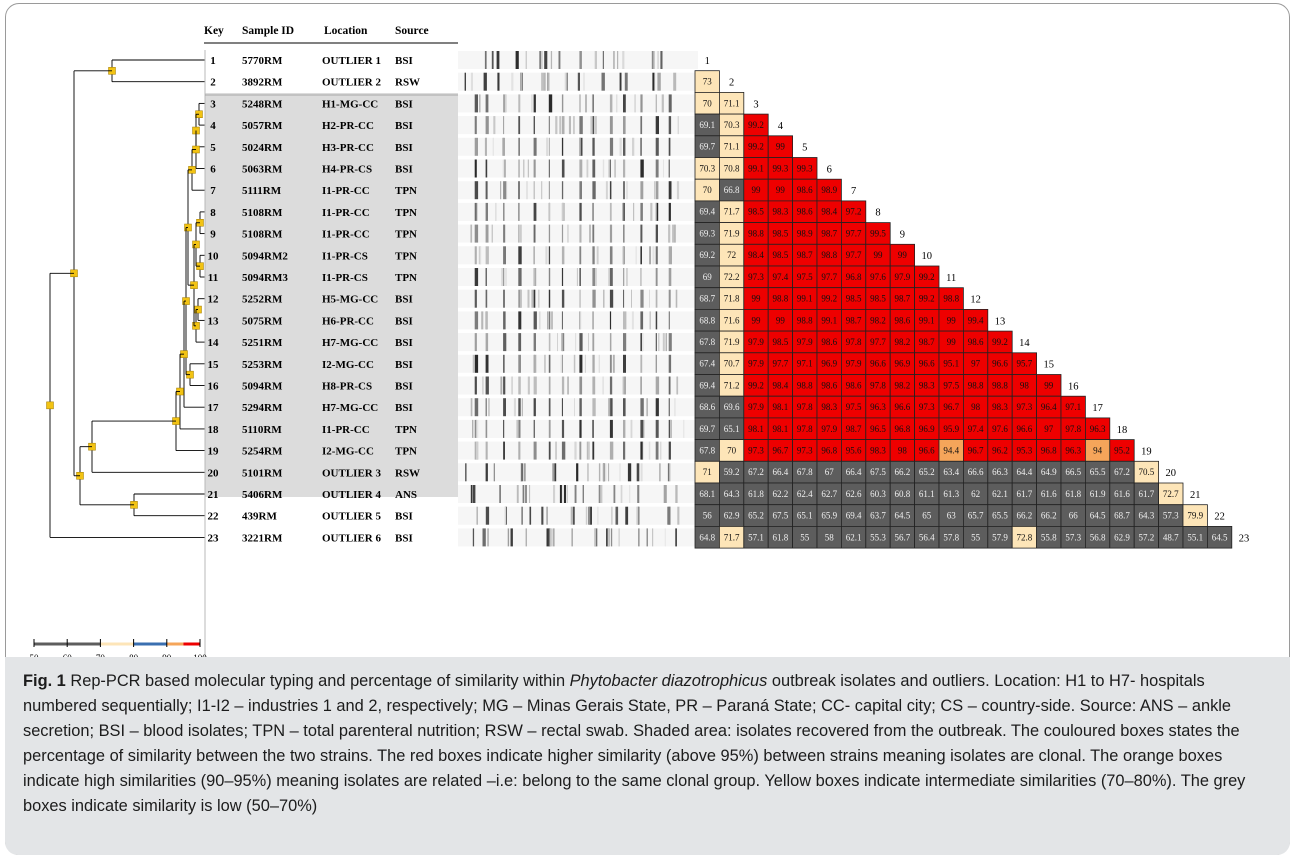  What do you see at coordinates (903, 364) in the screenshot?
I see `matrix-cell-value: 96.9` at bounding box center [903, 364].